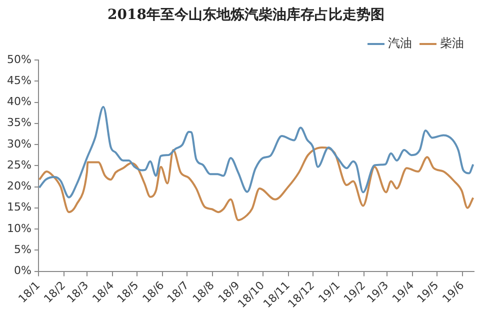 The height and width of the screenshot is (321, 492). Describe the element at coordinates (23, 271) in the screenshot. I see `y-tick-label: 0%` at that location.